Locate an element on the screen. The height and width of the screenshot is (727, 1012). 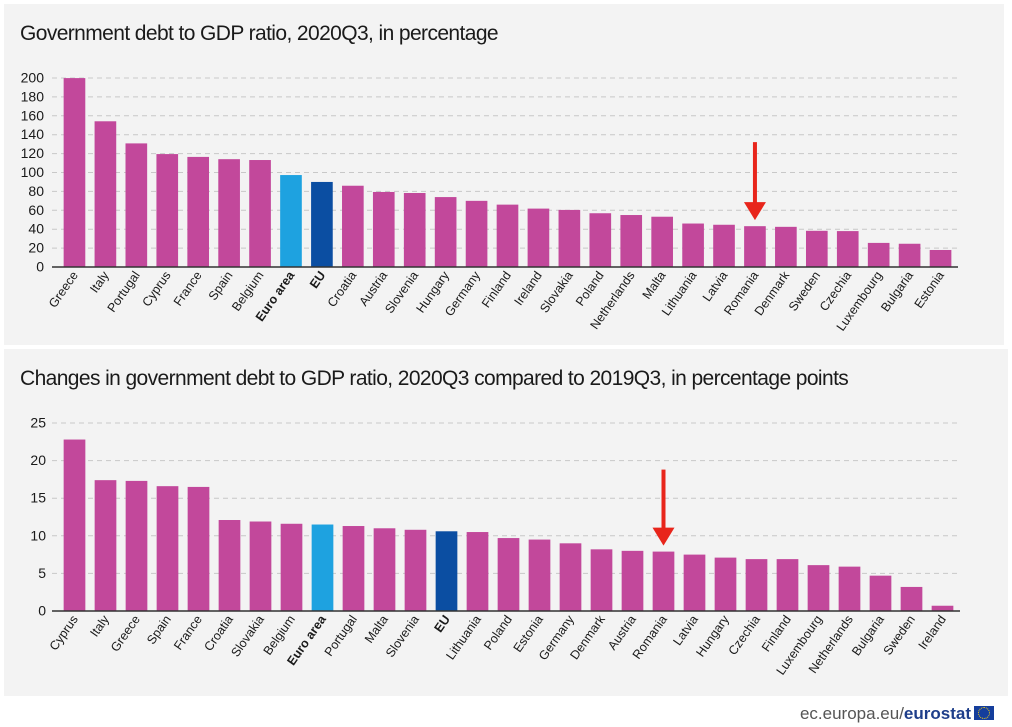
x-tick-label: Estonia is located at coordinates (929, 290).